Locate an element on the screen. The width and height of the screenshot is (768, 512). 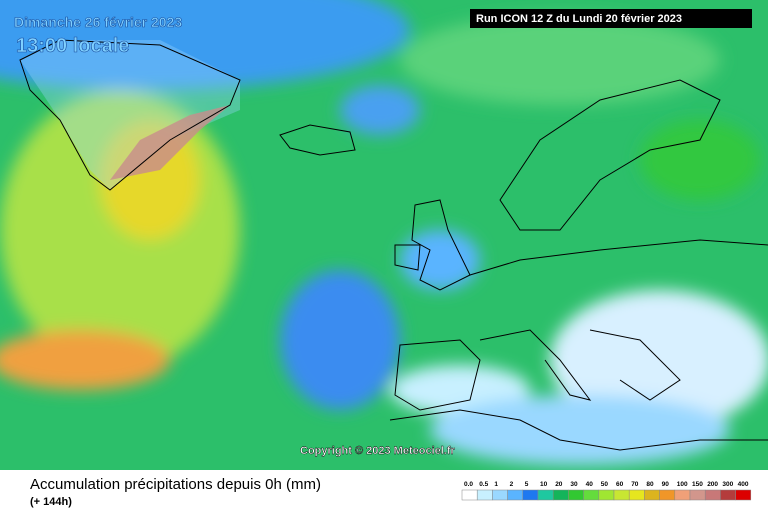
legend-label: 0.0 is located at coordinates (468, 484).